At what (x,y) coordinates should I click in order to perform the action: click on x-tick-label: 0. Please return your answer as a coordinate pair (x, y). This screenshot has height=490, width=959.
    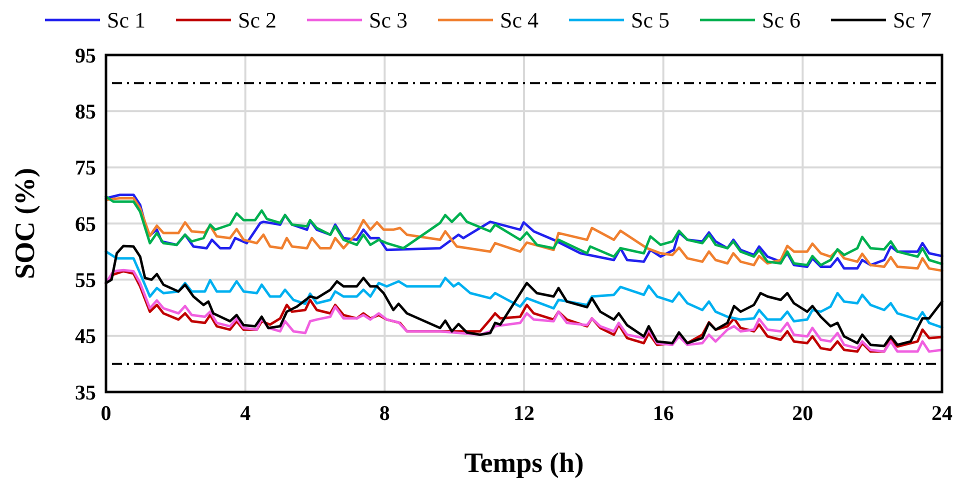
    Looking at the image, I should click on (106, 413).